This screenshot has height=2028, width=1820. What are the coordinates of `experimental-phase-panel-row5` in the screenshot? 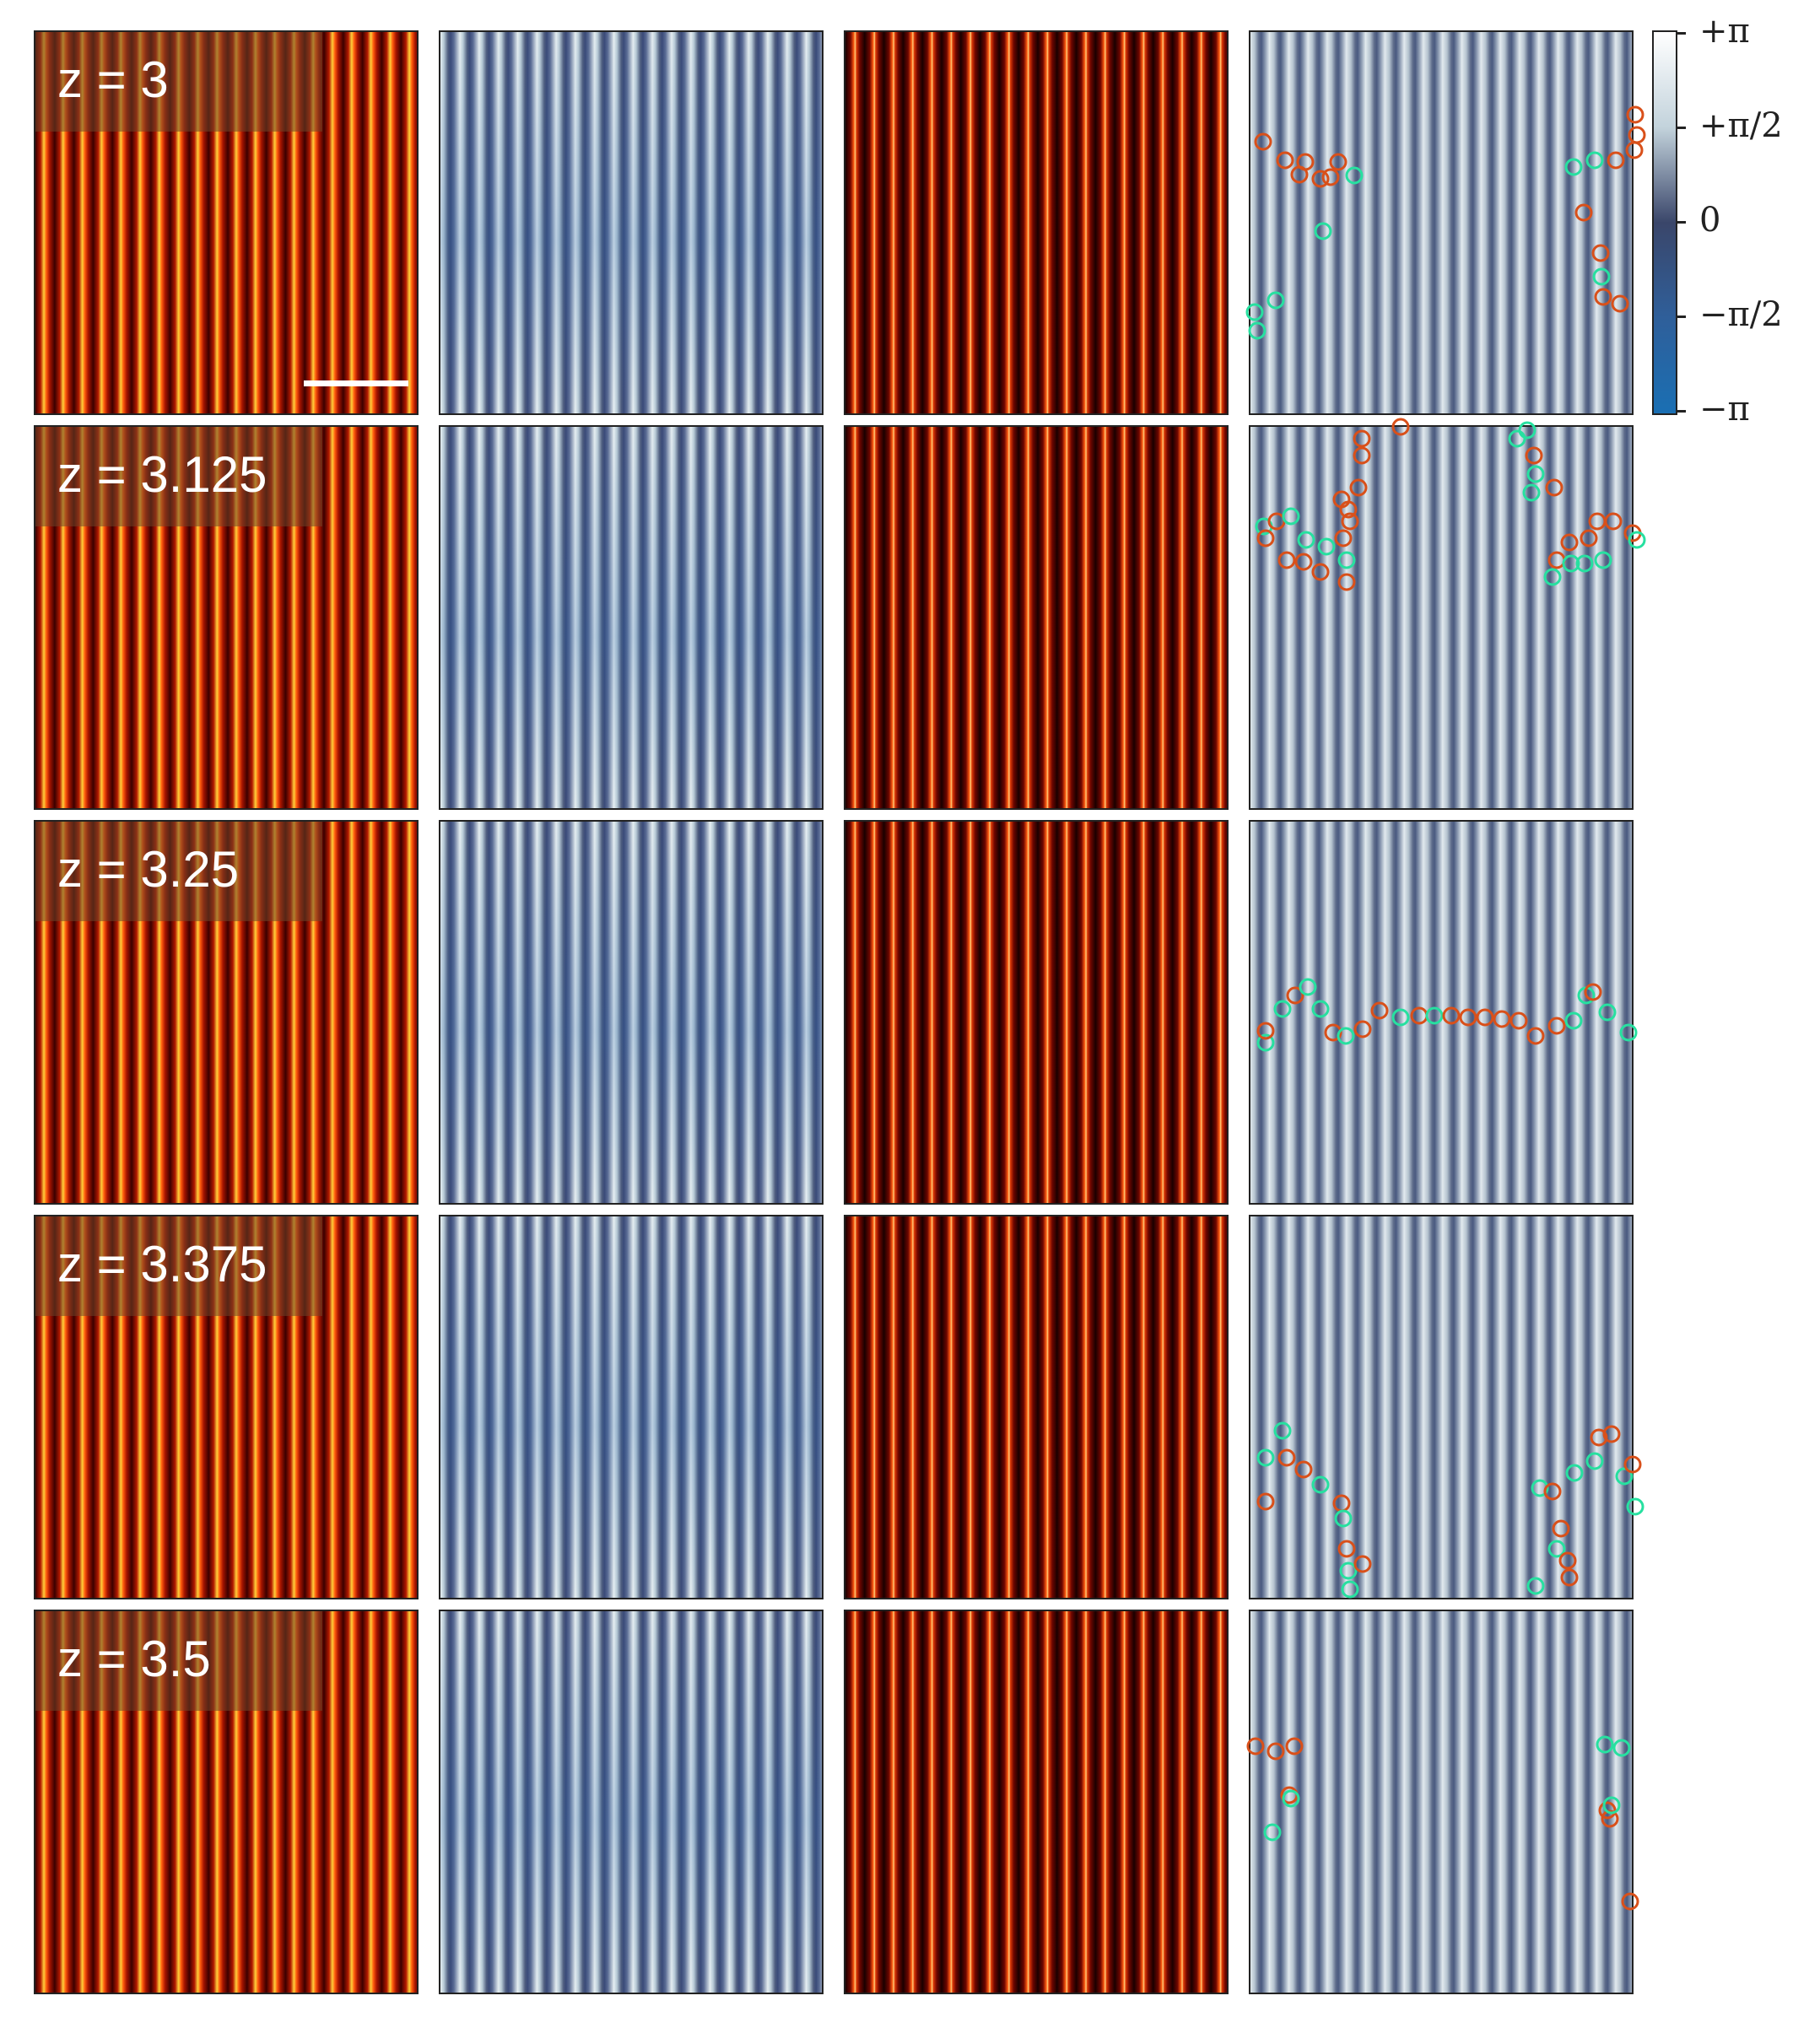 It's located at (631, 1802).